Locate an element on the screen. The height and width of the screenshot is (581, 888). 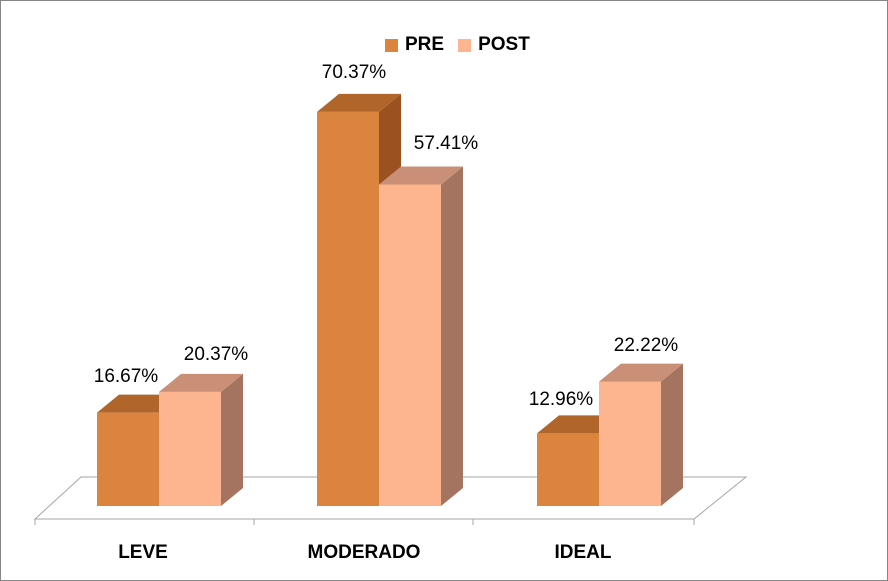
bar-pre-ideal is located at coordinates (568, 469).